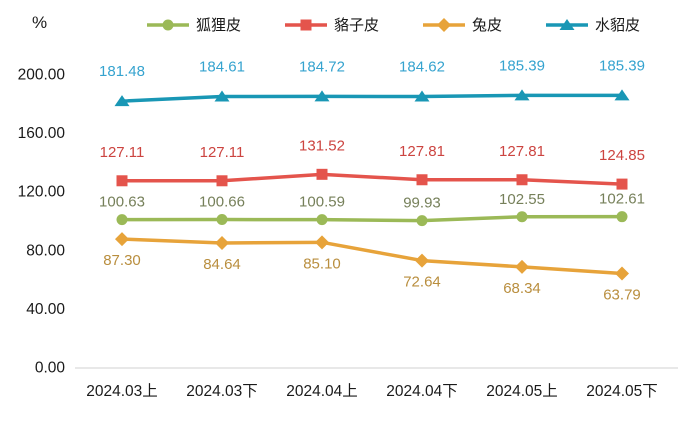 The width and height of the screenshot is (691, 423). What do you see at coordinates (422, 282) in the screenshot?
I see `data-label: 72.64` at bounding box center [422, 282].